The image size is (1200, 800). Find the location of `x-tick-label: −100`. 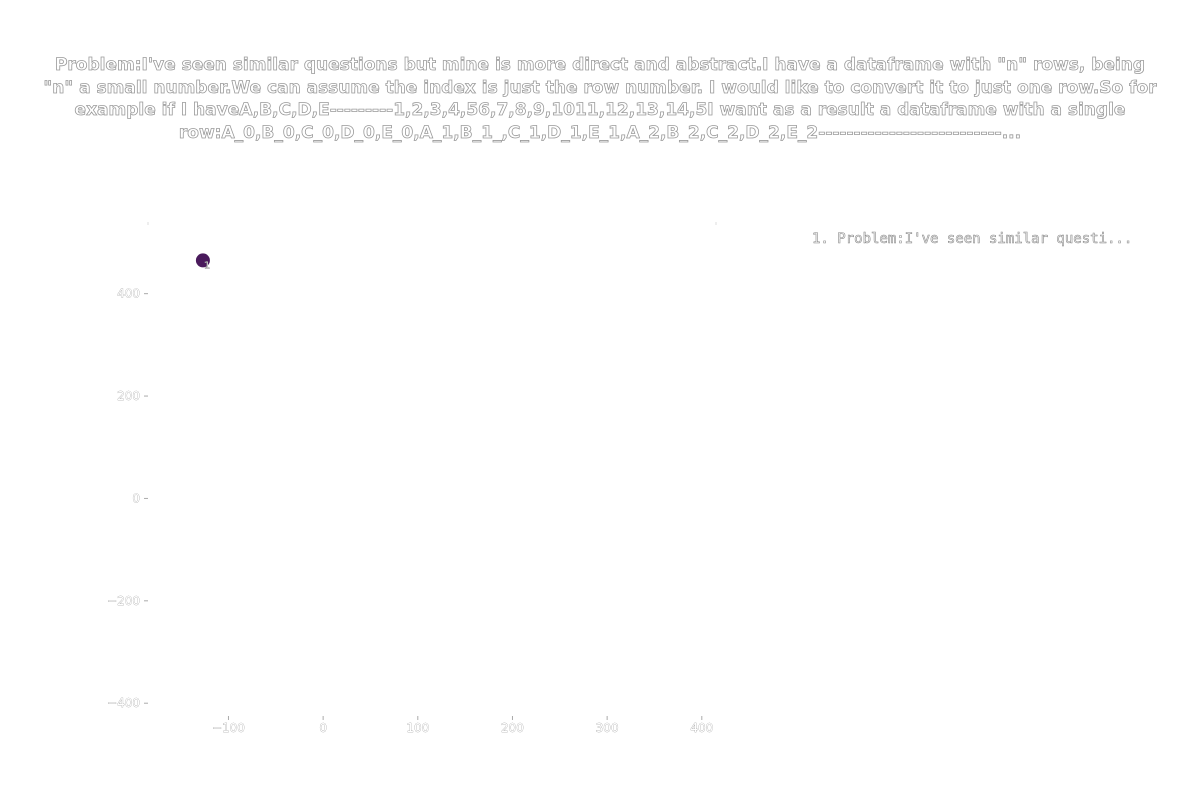

x-tick-label: −100 is located at coordinates (228, 728).